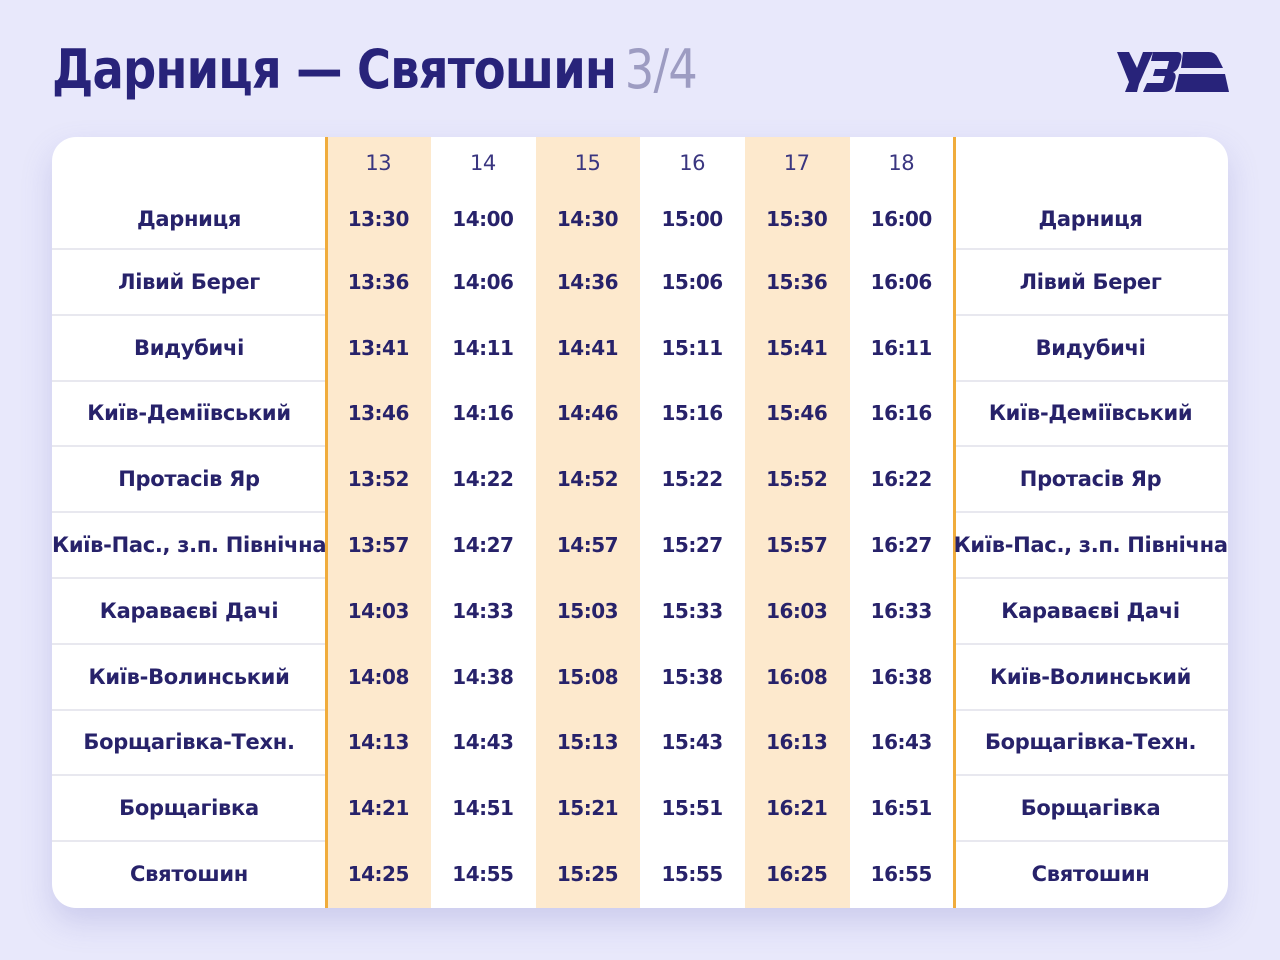  Describe the element at coordinates (587, 808) in the screenshot. I see `departure-time: 15:21` at that location.